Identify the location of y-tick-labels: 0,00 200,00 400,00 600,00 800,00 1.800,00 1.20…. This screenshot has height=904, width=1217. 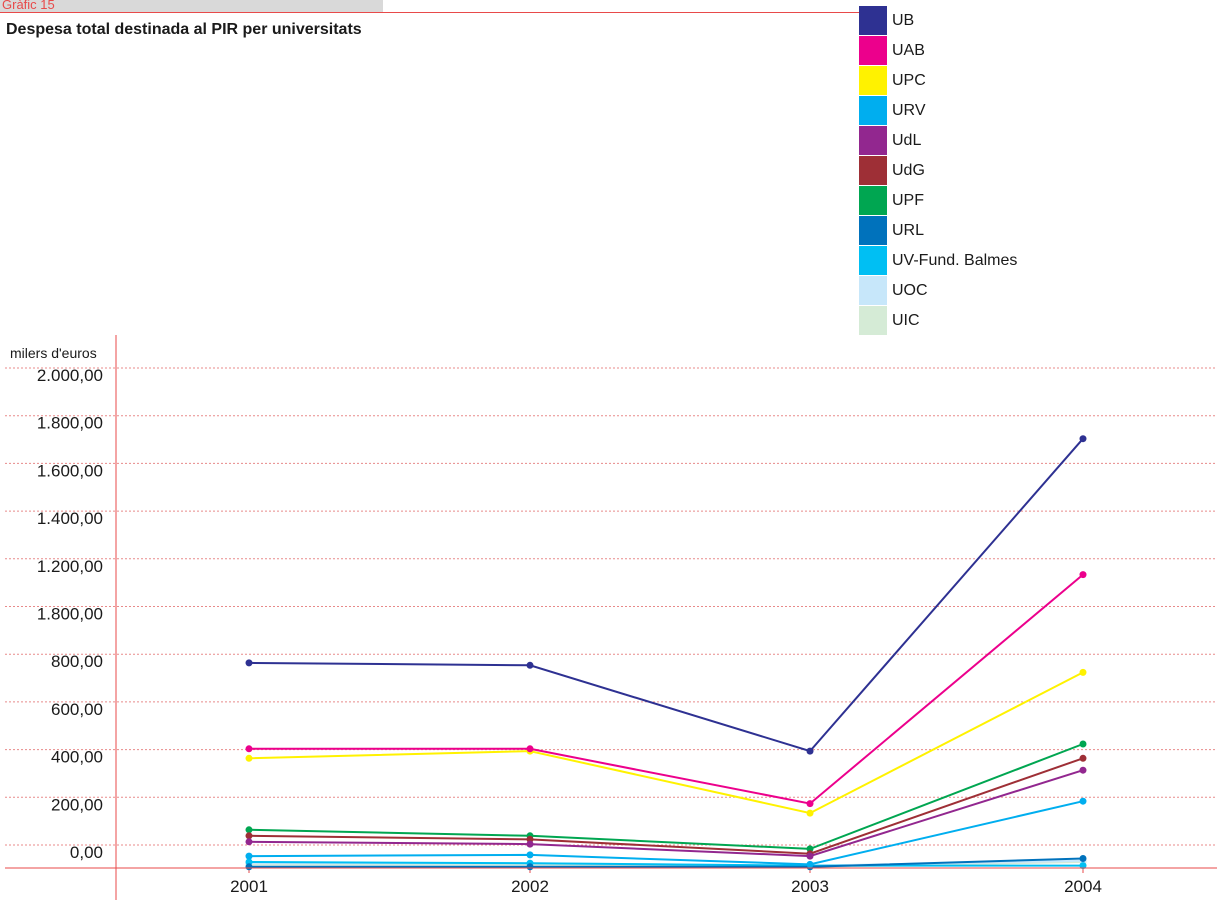
(70, 614).